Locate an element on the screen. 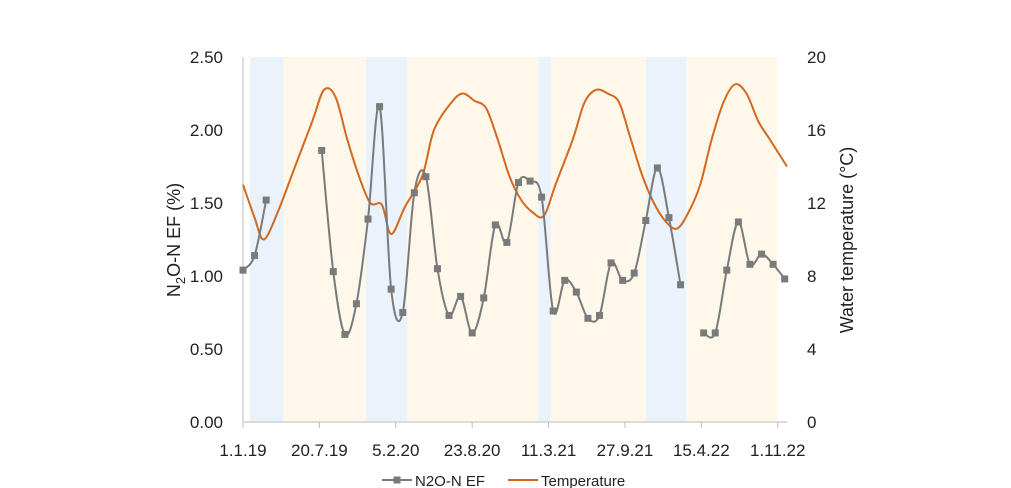 The image size is (1011, 488). left-y-tick-label: 1.50 is located at coordinates (206, 203).